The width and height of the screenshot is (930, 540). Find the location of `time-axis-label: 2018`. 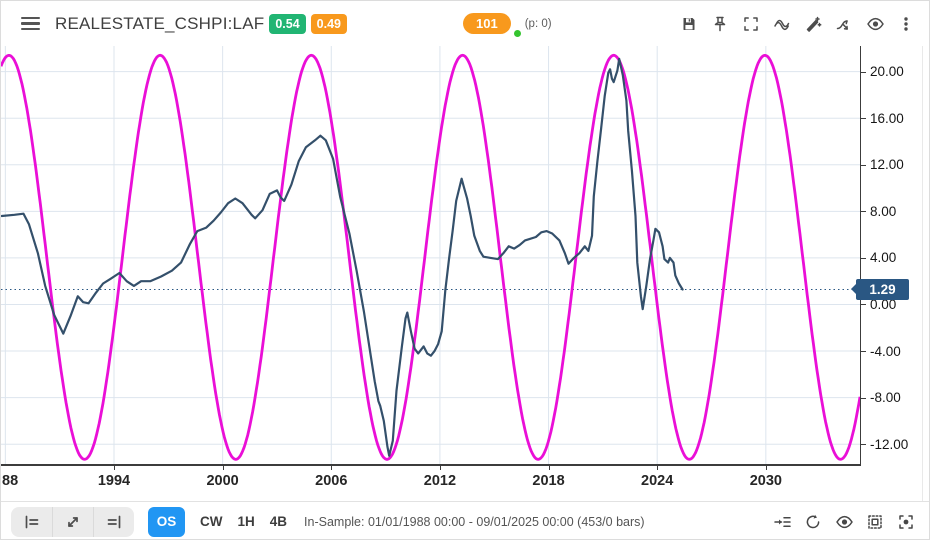

time-axis-label: 2018 is located at coordinates (548, 481).